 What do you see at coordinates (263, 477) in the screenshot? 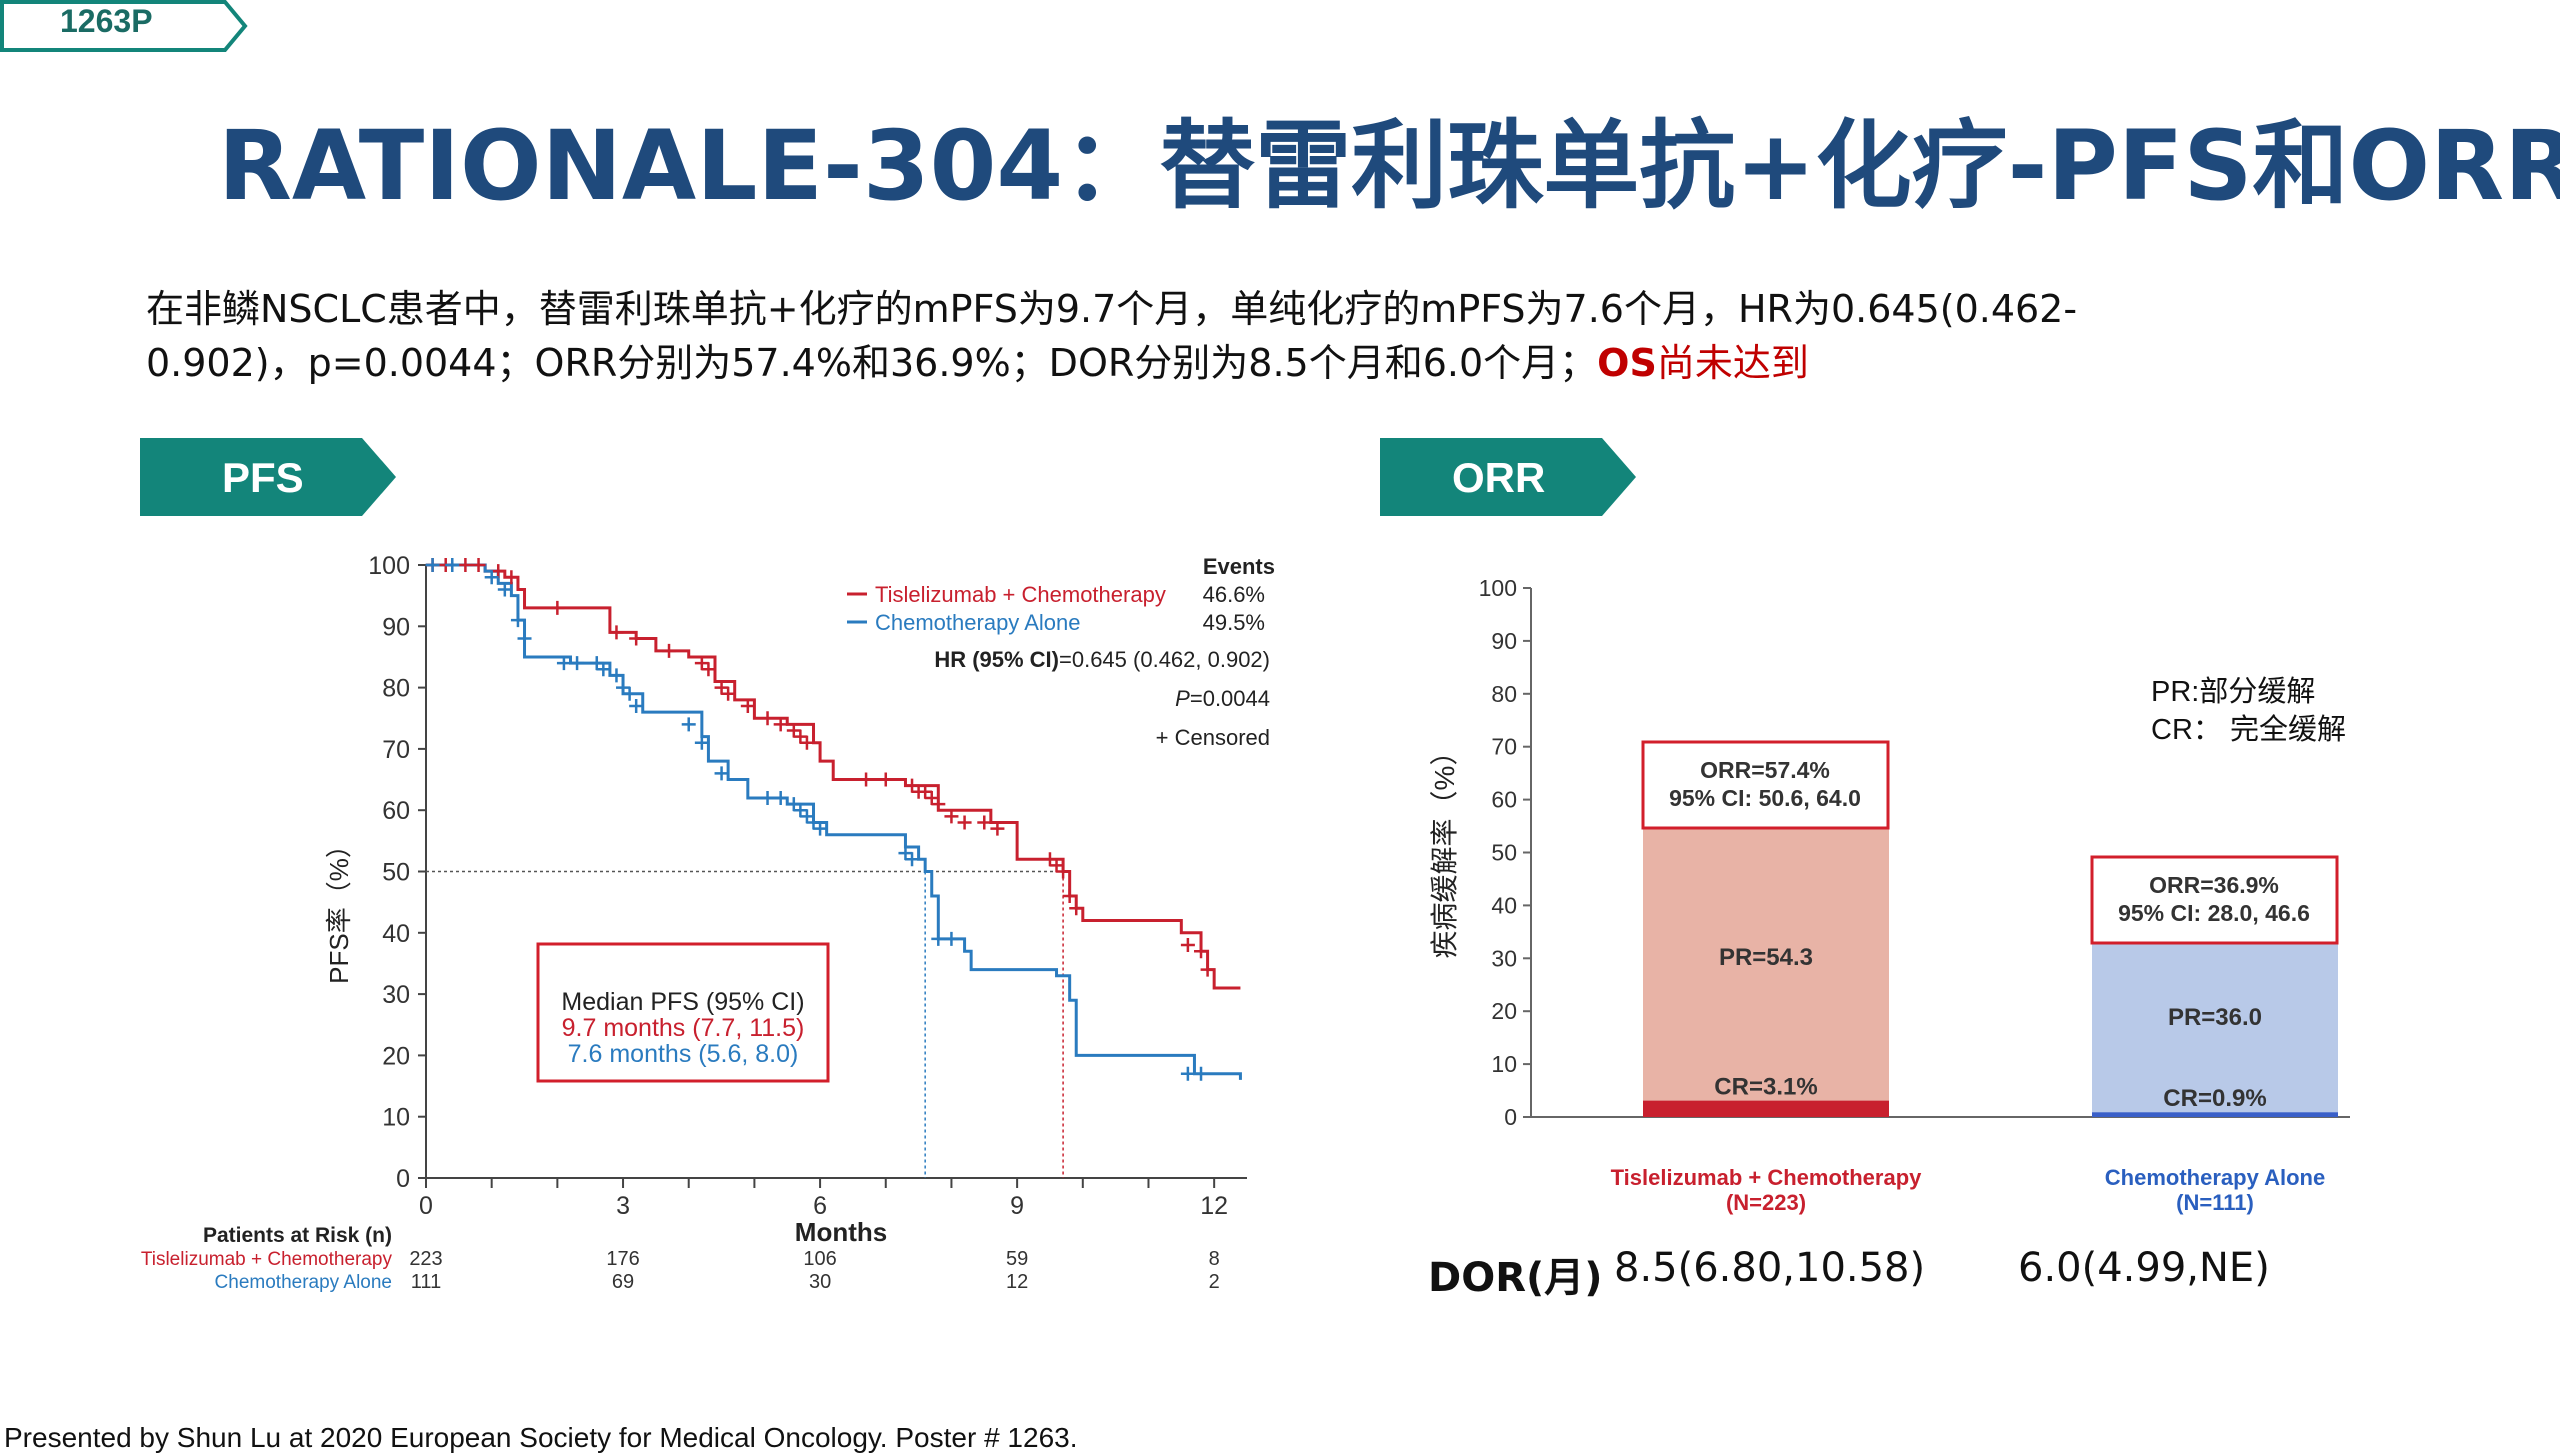
I see `tab-pfs-label: PFS` at bounding box center [263, 477].